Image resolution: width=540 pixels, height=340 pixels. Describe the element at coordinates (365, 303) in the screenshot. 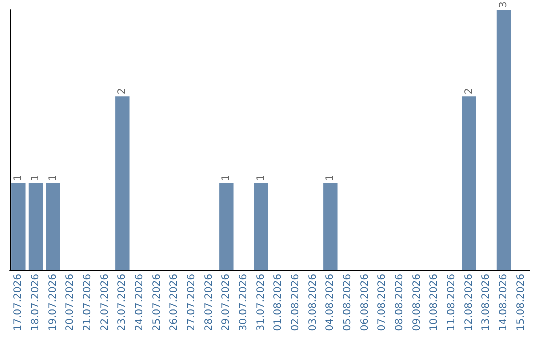

I see `x-tick-label: 06.08.2026` at that location.